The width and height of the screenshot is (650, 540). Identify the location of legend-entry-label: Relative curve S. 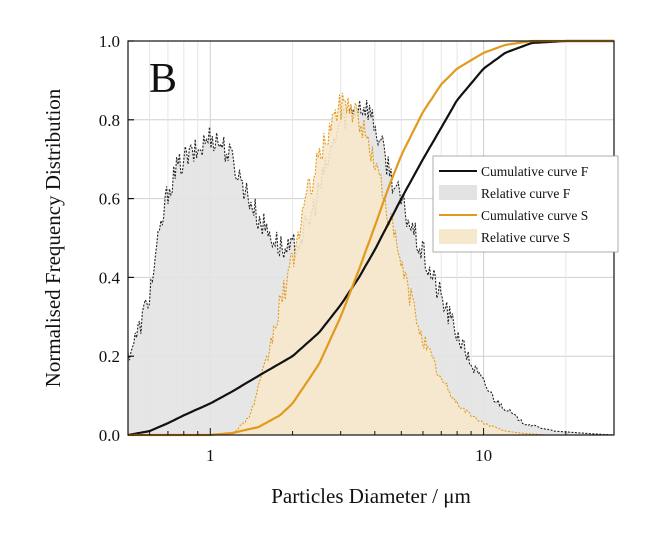
(525, 237).